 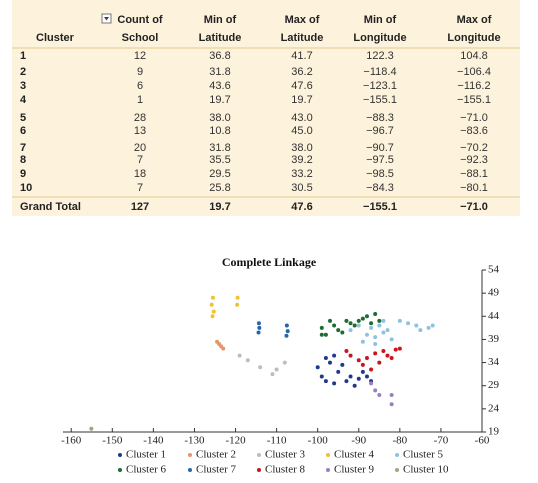 I want to click on table-cell: 47.6, so click(x=301, y=86).